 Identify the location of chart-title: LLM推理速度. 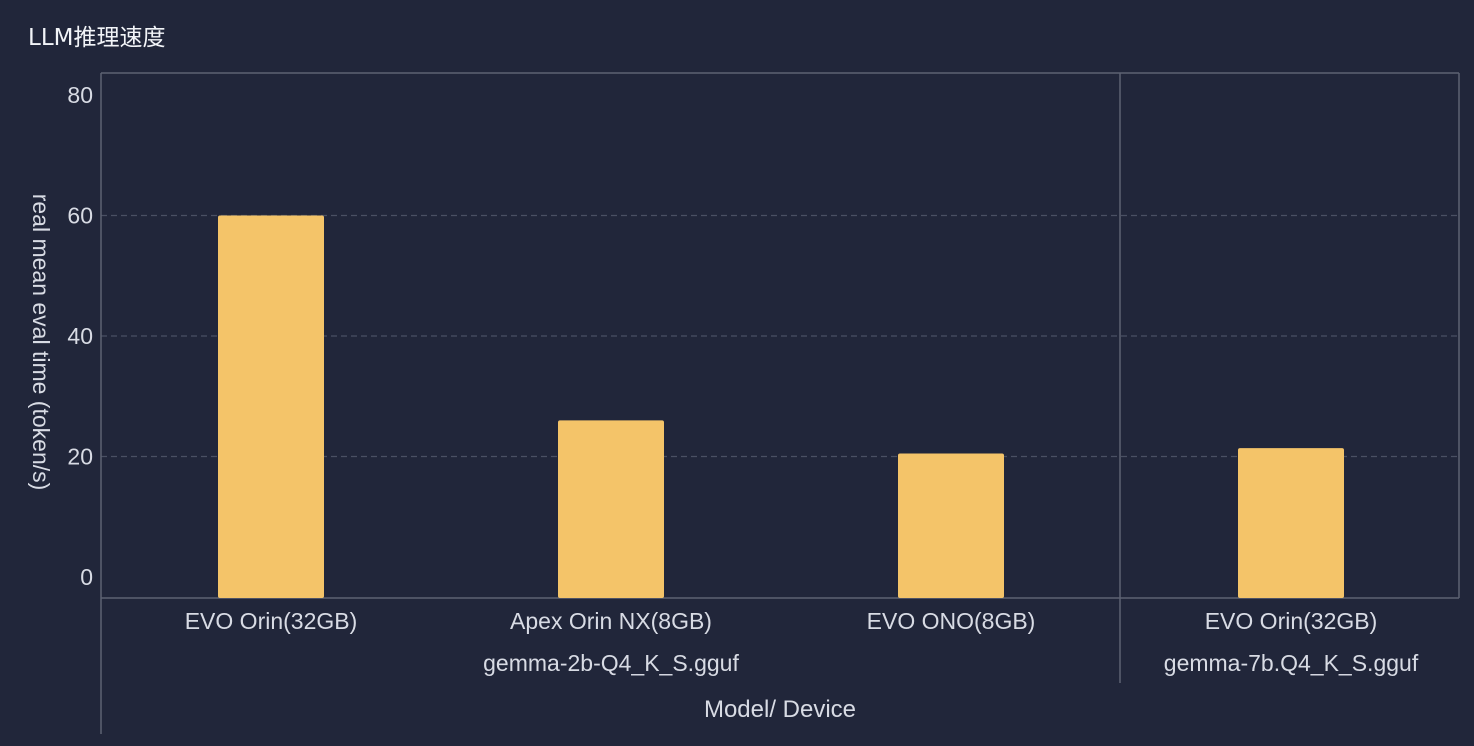
(97, 38).